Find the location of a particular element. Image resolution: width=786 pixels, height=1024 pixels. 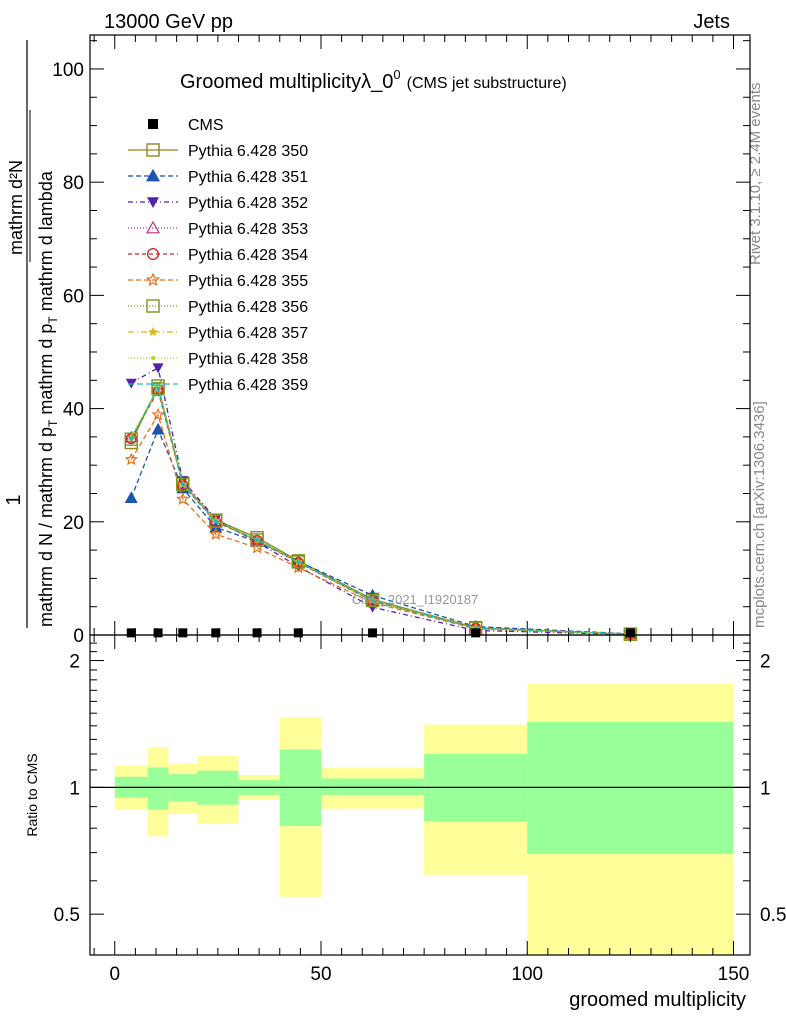

plot-title-sup: 0 is located at coordinates (396, 74).